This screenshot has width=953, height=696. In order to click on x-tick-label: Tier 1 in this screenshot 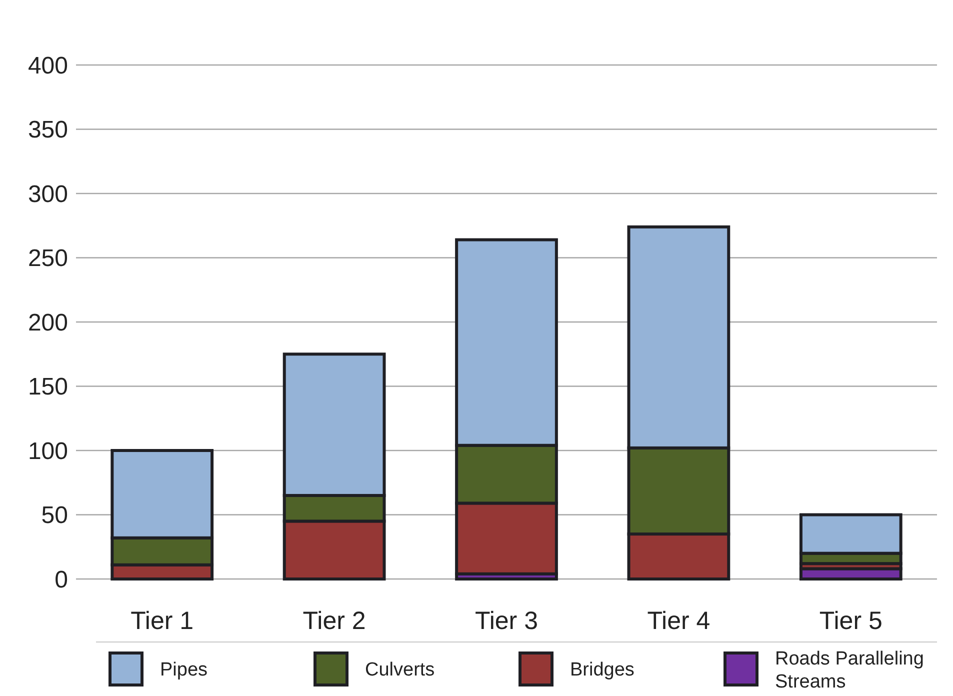, I will do `click(162, 621)`.